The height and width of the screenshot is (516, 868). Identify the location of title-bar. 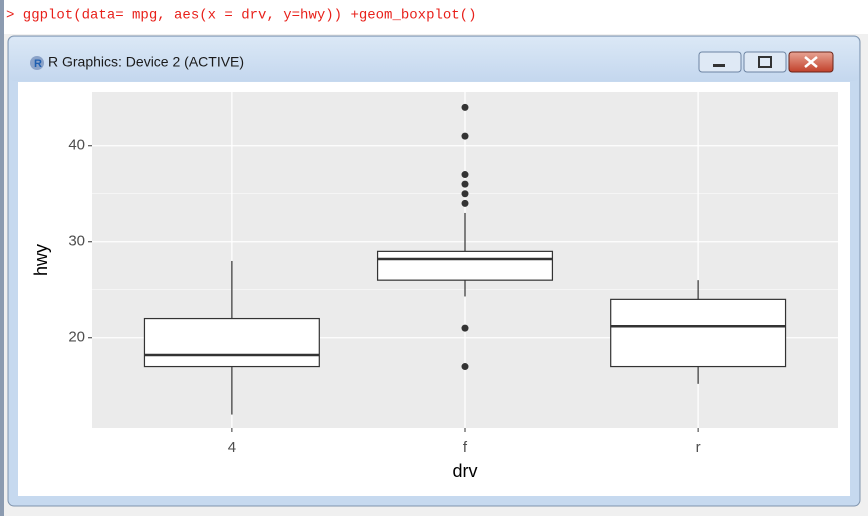
(434, 59).